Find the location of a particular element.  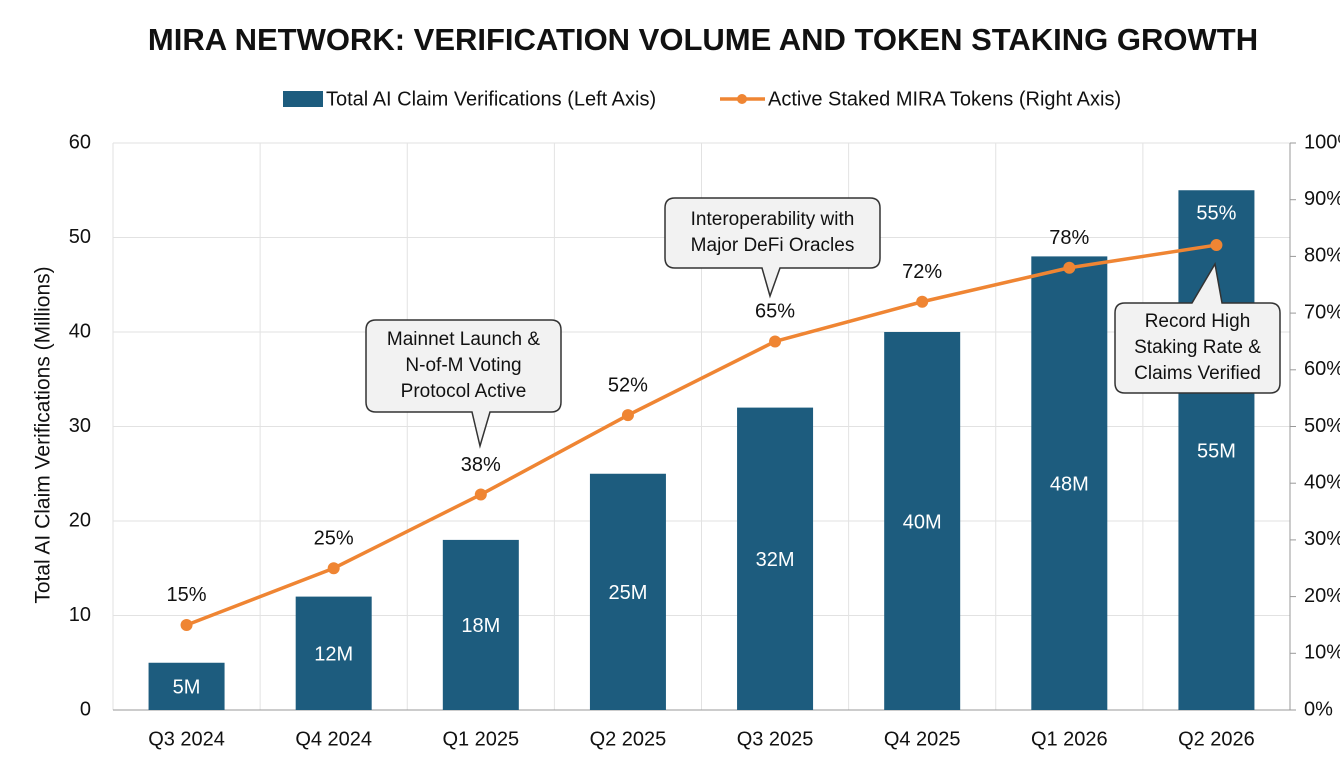

callout-text: Major DeFi Oracles is located at coordinates (773, 245).